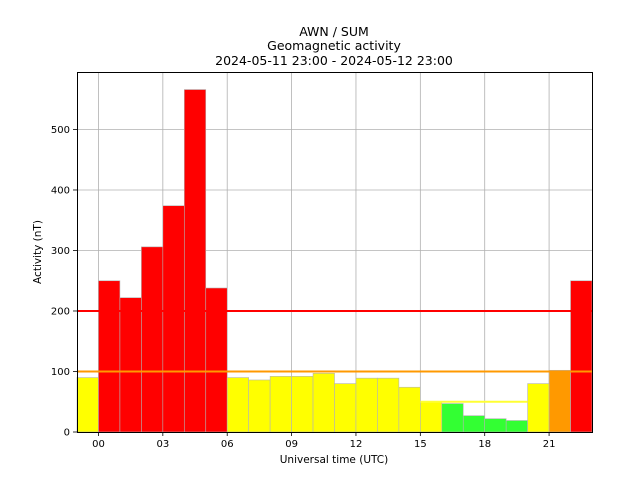  I want to click on x-tick-label: 12, so click(356, 444).